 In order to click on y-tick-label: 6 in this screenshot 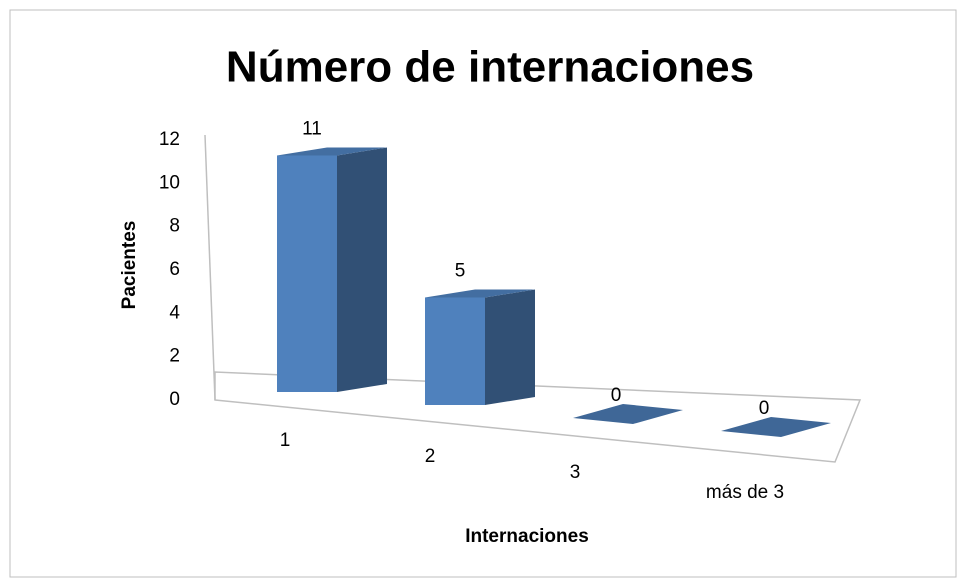, I will do `click(174, 269)`.